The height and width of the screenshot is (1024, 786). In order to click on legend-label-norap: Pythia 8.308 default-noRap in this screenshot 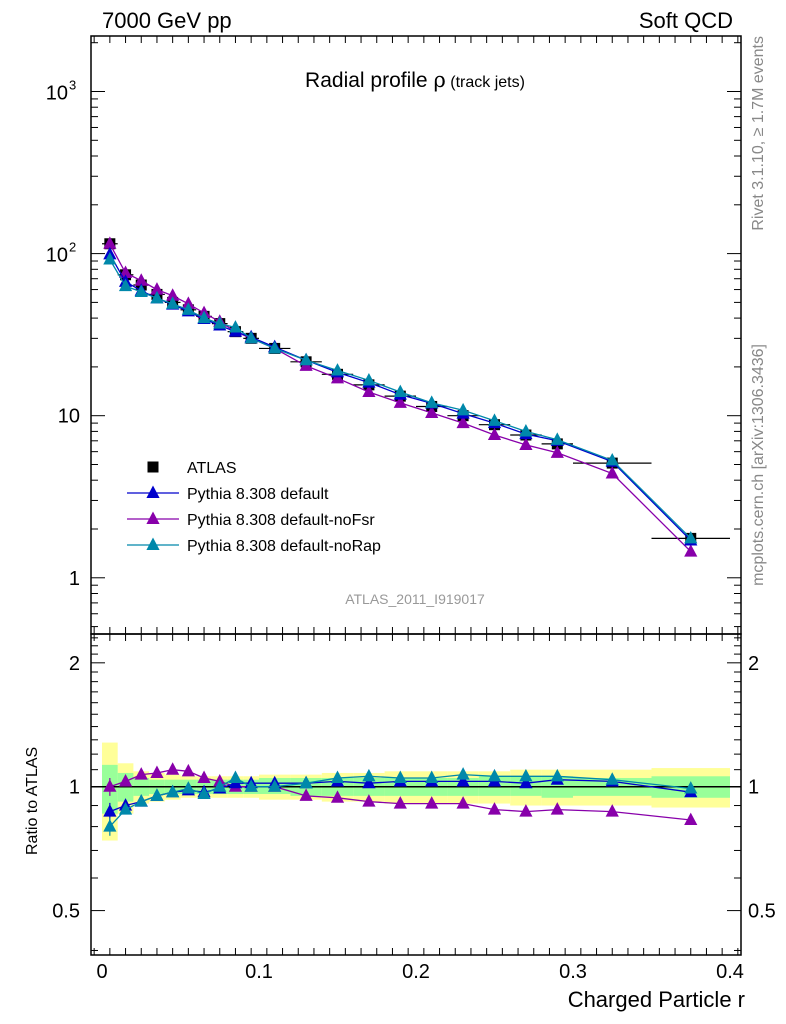, I will do `click(284, 546)`.